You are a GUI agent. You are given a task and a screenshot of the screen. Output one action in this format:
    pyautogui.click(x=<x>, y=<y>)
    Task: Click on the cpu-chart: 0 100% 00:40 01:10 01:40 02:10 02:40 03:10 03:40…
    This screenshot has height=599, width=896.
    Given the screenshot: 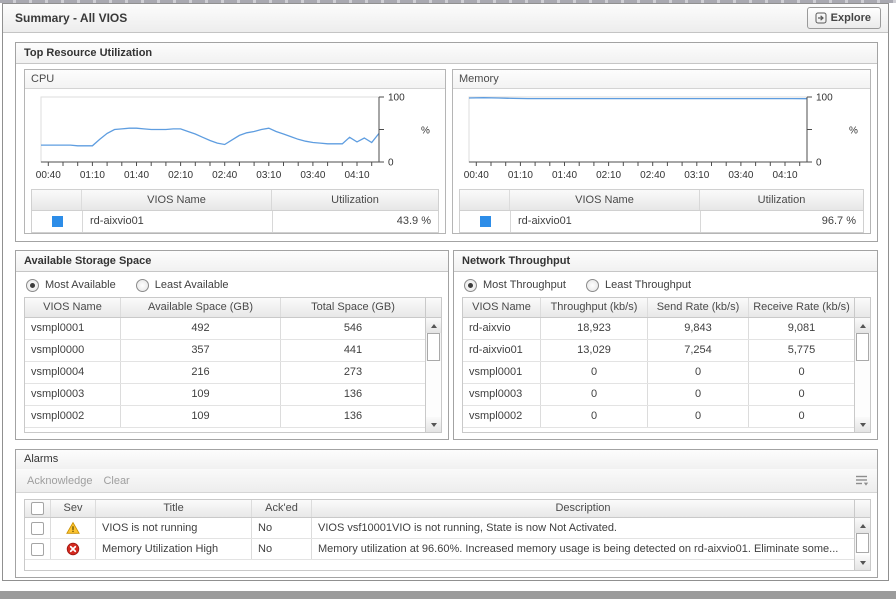 What is the action you would take?
    pyautogui.click(x=232, y=140)
    